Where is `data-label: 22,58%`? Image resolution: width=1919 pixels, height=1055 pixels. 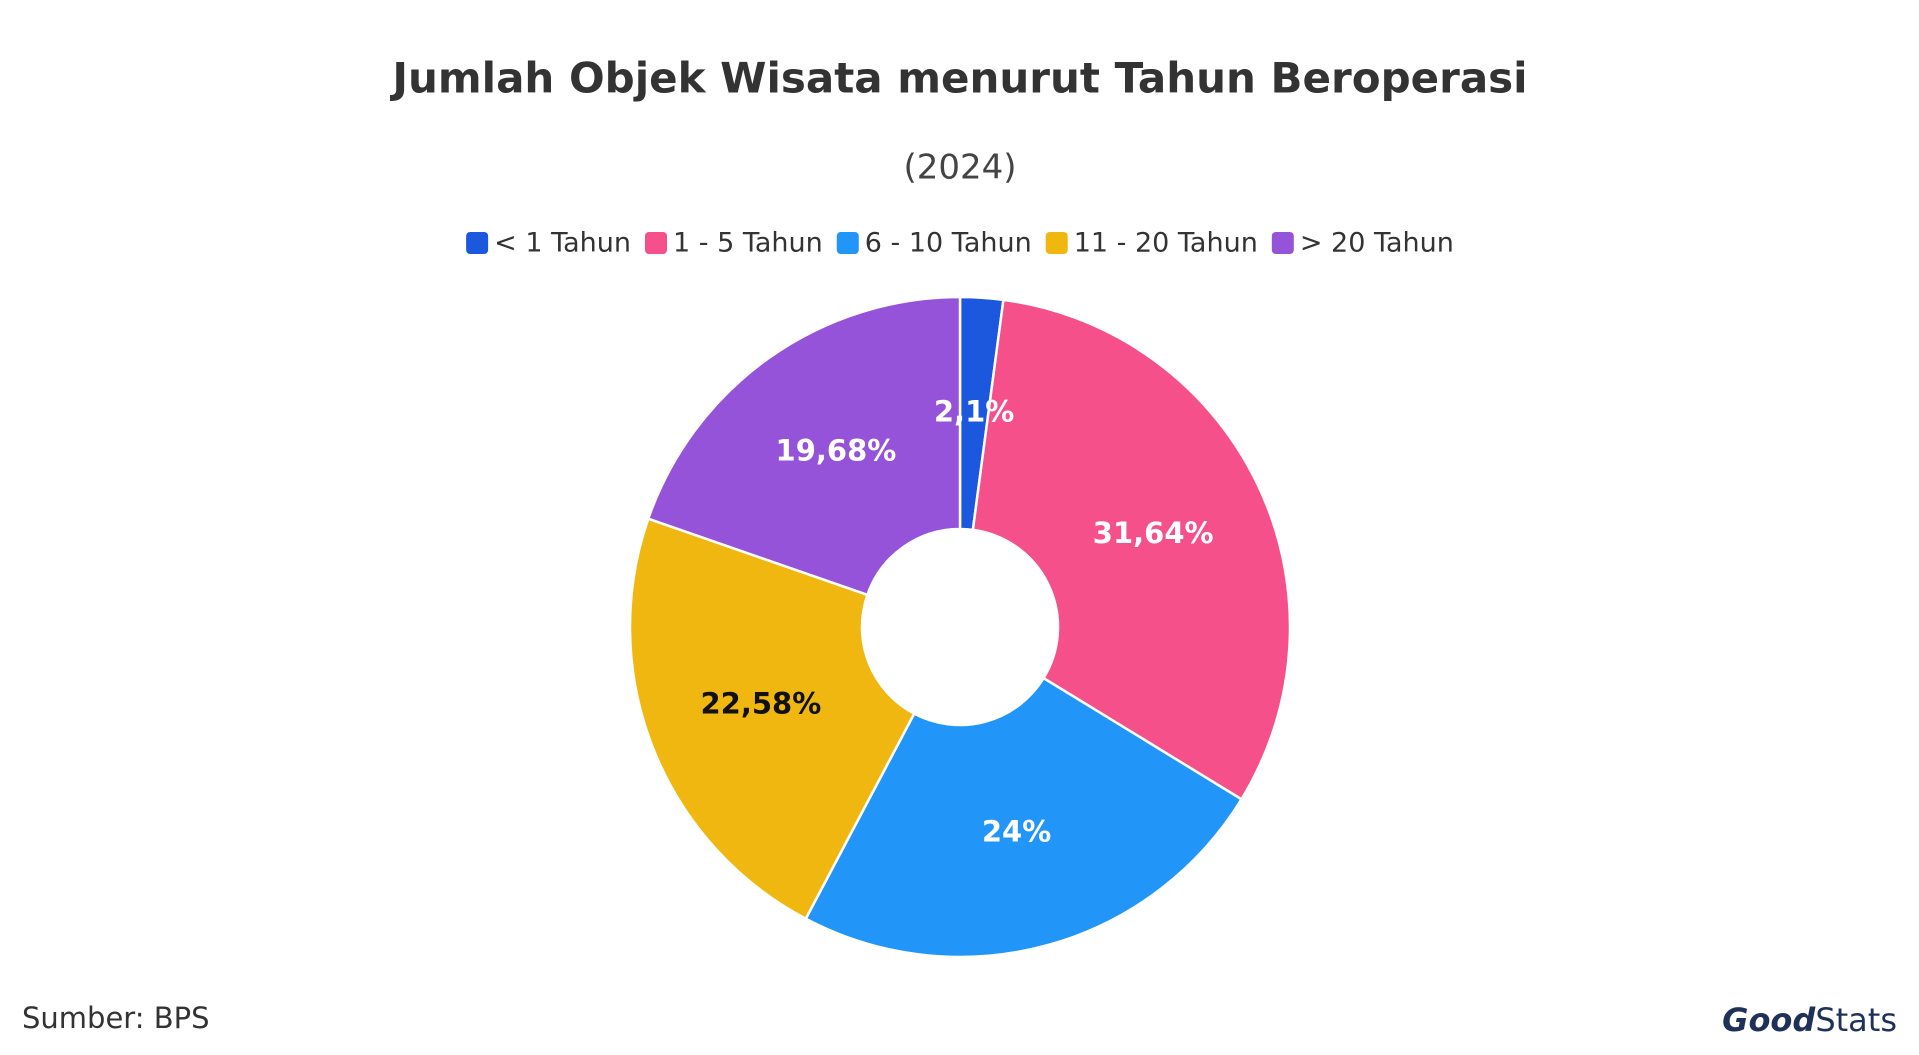 data-label: 22,58% is located at coordinates (760, 703).